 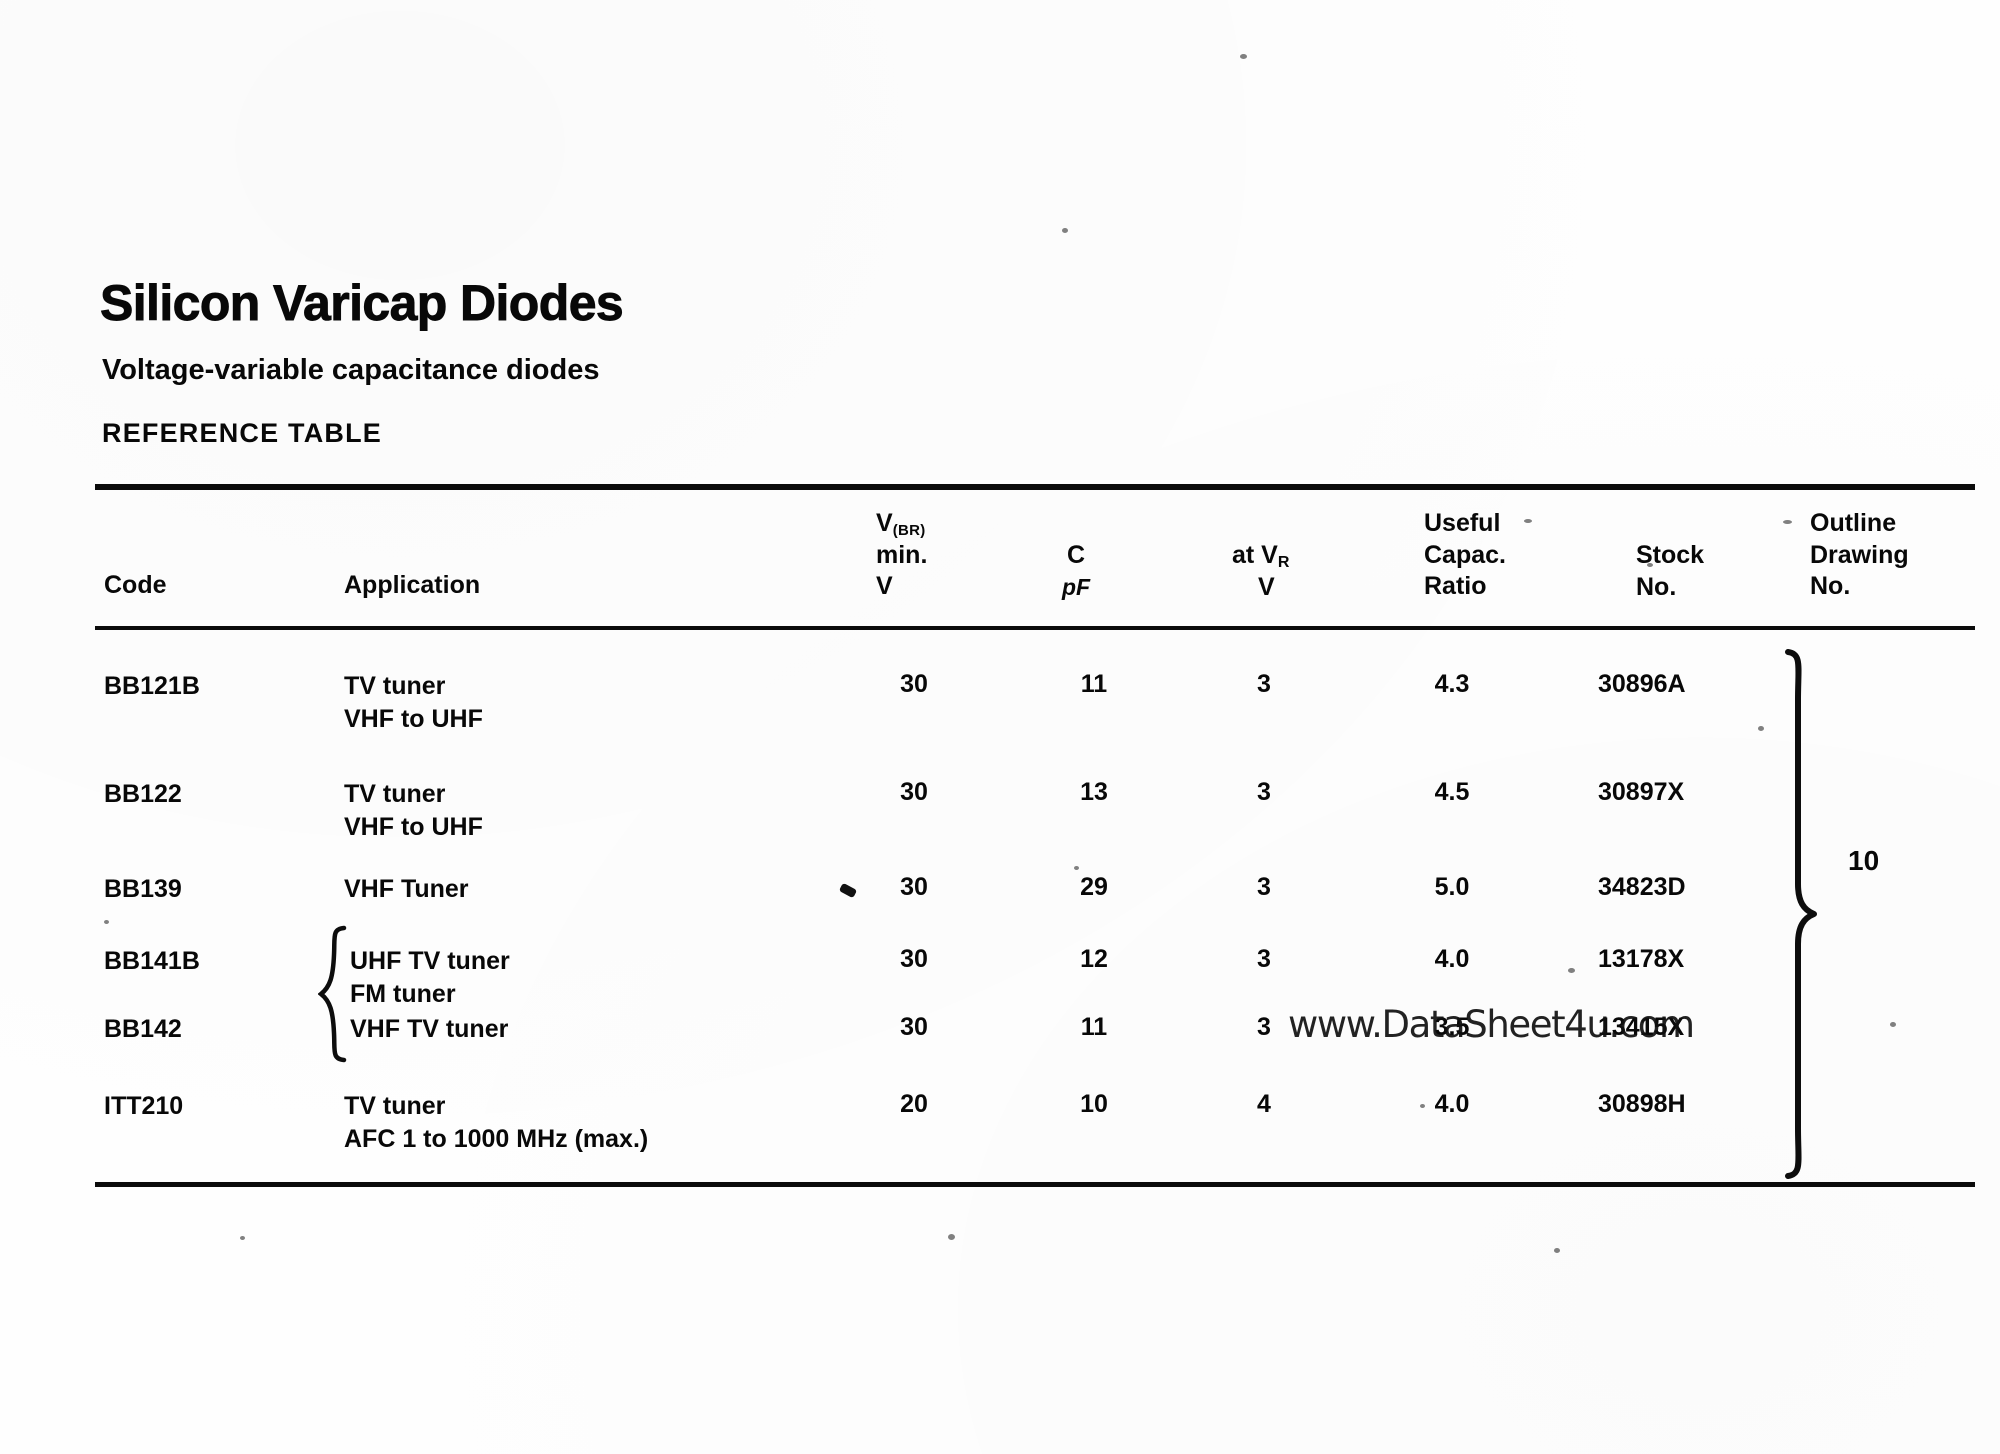 I want to click on table-row: BB121B, so click(x=152, y=686).